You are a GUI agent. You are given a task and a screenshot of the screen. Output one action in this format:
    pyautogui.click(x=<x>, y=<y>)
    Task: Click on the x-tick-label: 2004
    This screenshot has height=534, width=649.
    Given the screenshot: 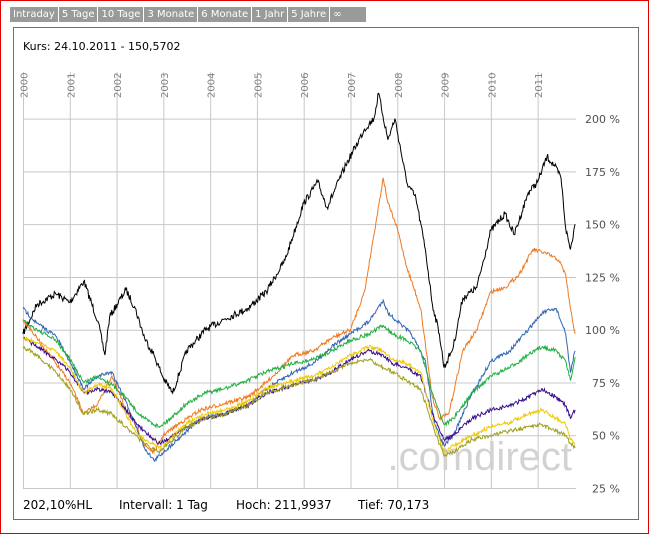 What is the action you would take?
    pyautogui.click(x=212, y=85)
    